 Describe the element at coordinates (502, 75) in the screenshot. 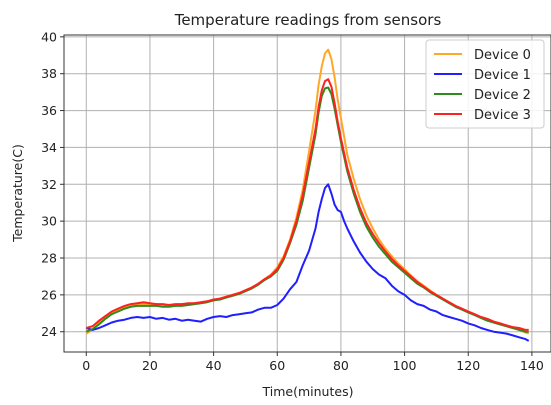

I see `legend-label: Device 1` at that location.